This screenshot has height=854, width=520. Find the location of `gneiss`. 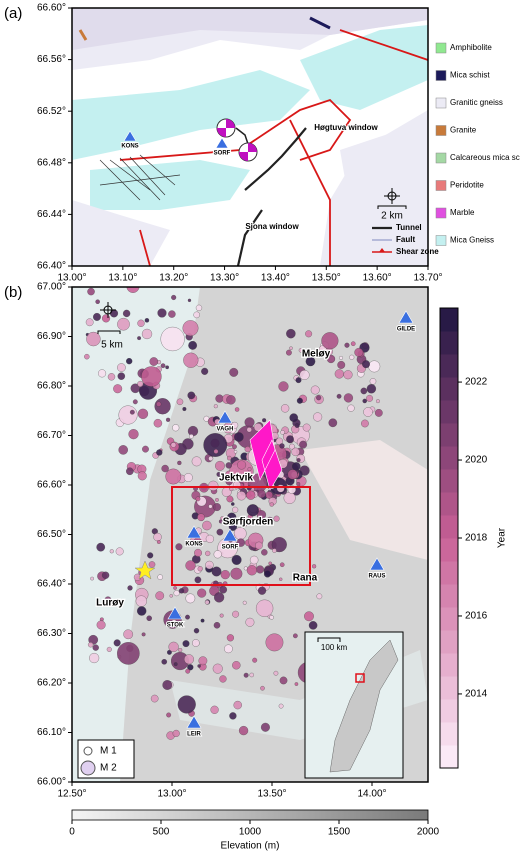

gneiss is located at coordinates (250, 29).